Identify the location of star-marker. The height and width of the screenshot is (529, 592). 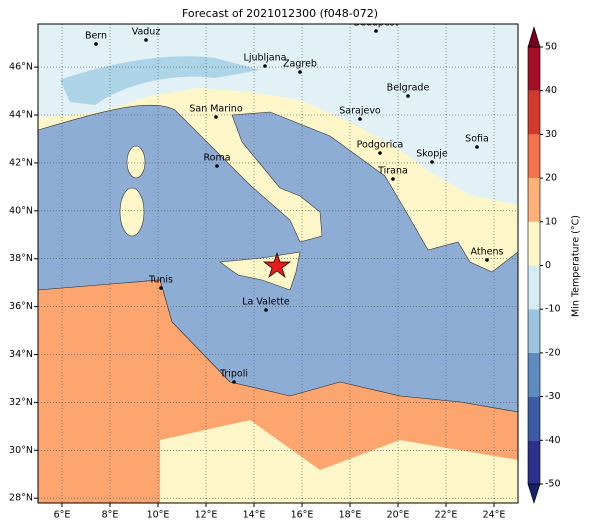
(277, 264).